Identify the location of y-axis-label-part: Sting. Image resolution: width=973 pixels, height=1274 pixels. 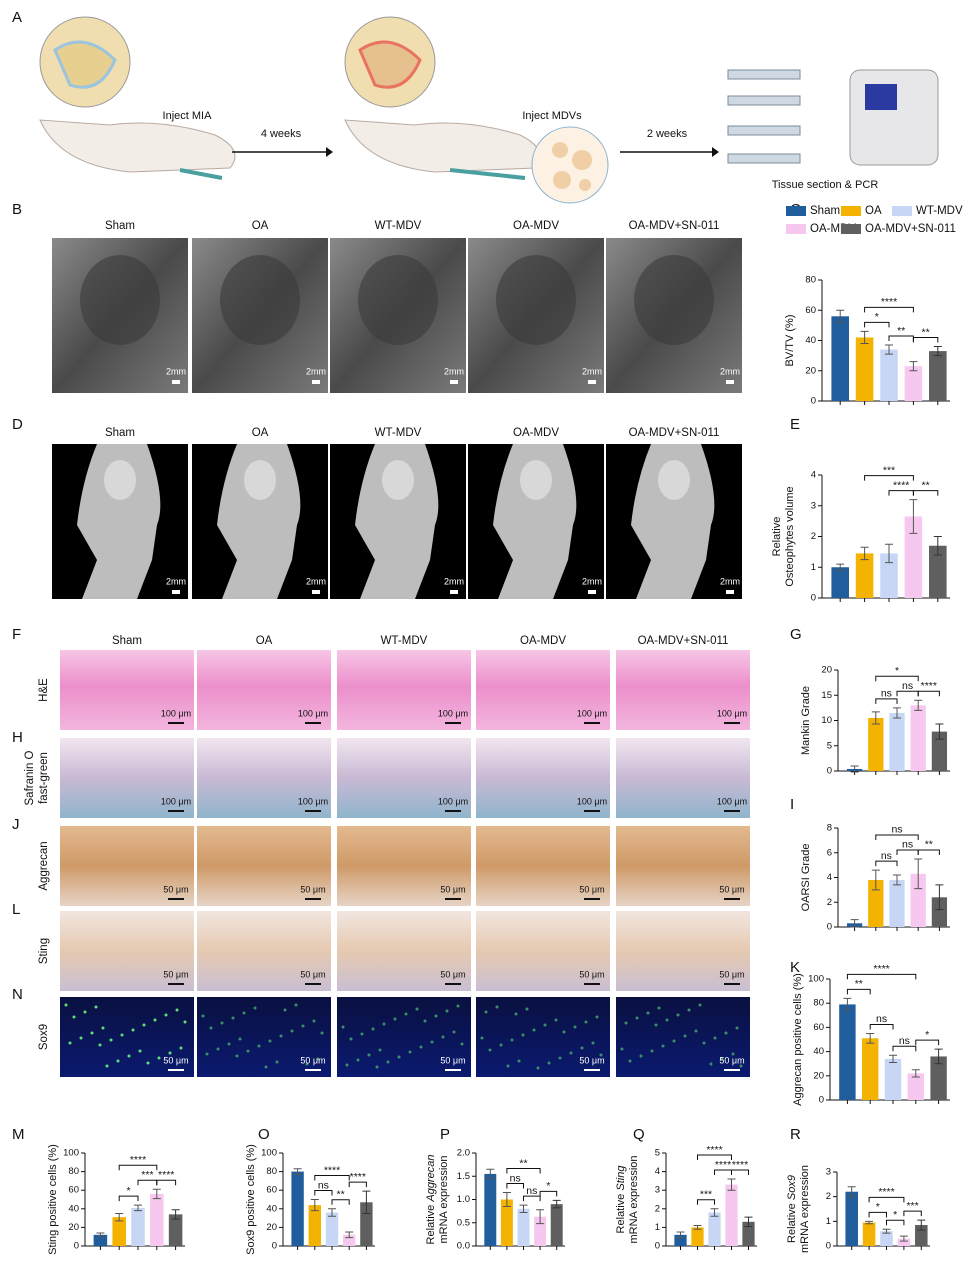
(621, 1178).